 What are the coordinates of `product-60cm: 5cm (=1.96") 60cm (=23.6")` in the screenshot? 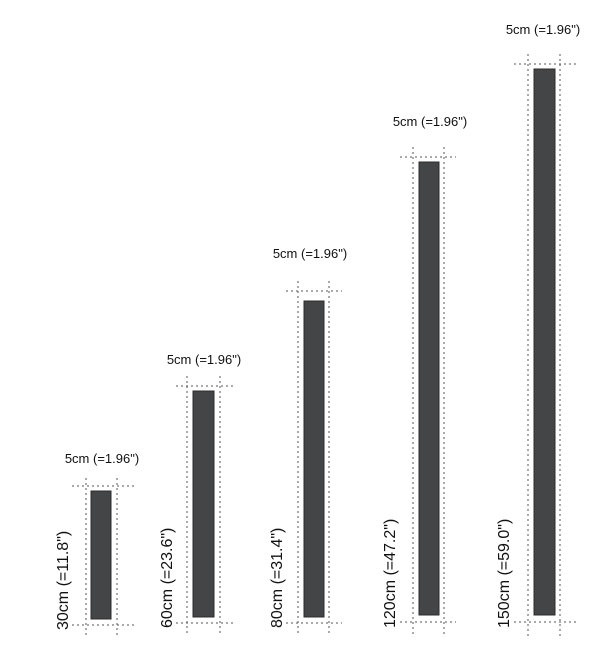 It's located at (200, 494).